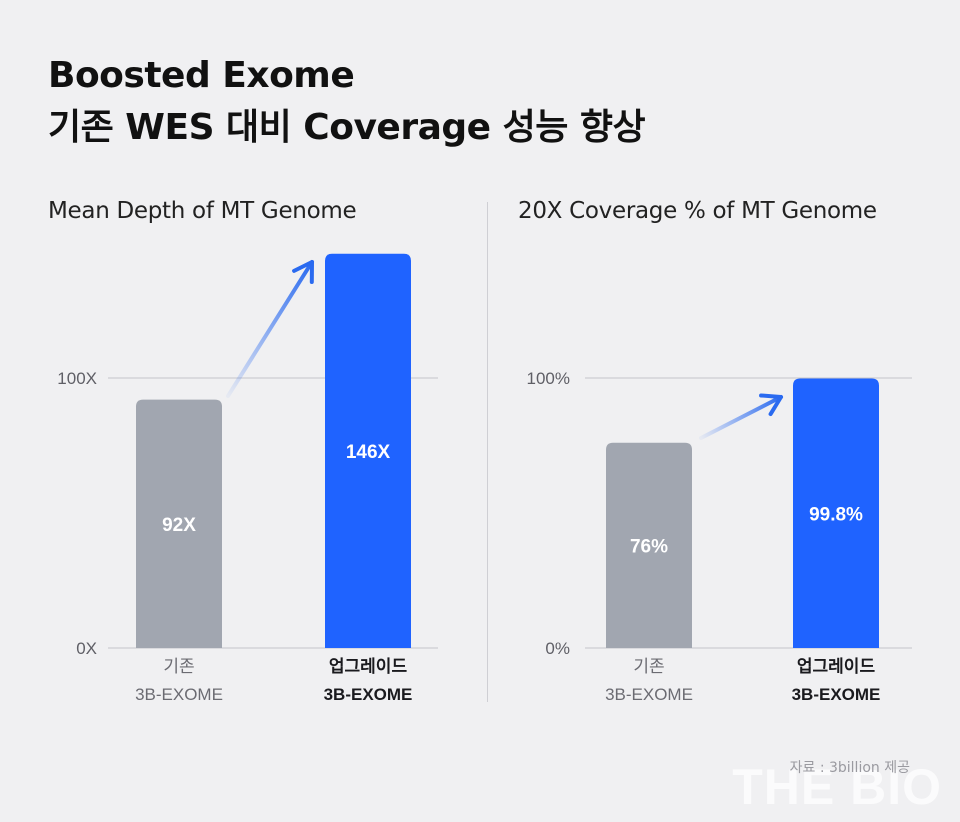  What do you see at coordinates (202, 211) in the screenshot?
I see `panel-title-mean-depth: Mean Depth of MT Genome` at bounding box center [202, 211].